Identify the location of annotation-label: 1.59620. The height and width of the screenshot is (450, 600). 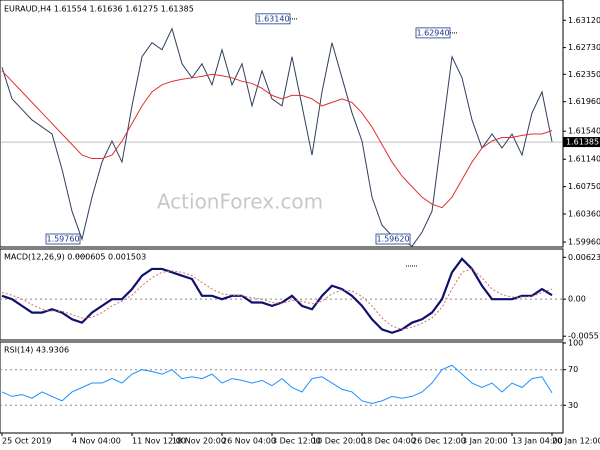
(392, 239).